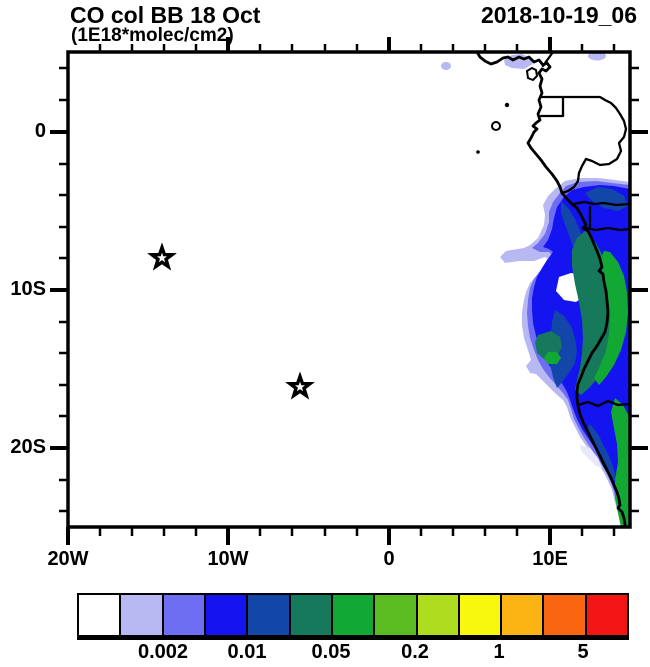 The height and width of the screenshot is (667, 650). I want to click on plot-title: CO col BB 18 Oct, so click(165, 15).